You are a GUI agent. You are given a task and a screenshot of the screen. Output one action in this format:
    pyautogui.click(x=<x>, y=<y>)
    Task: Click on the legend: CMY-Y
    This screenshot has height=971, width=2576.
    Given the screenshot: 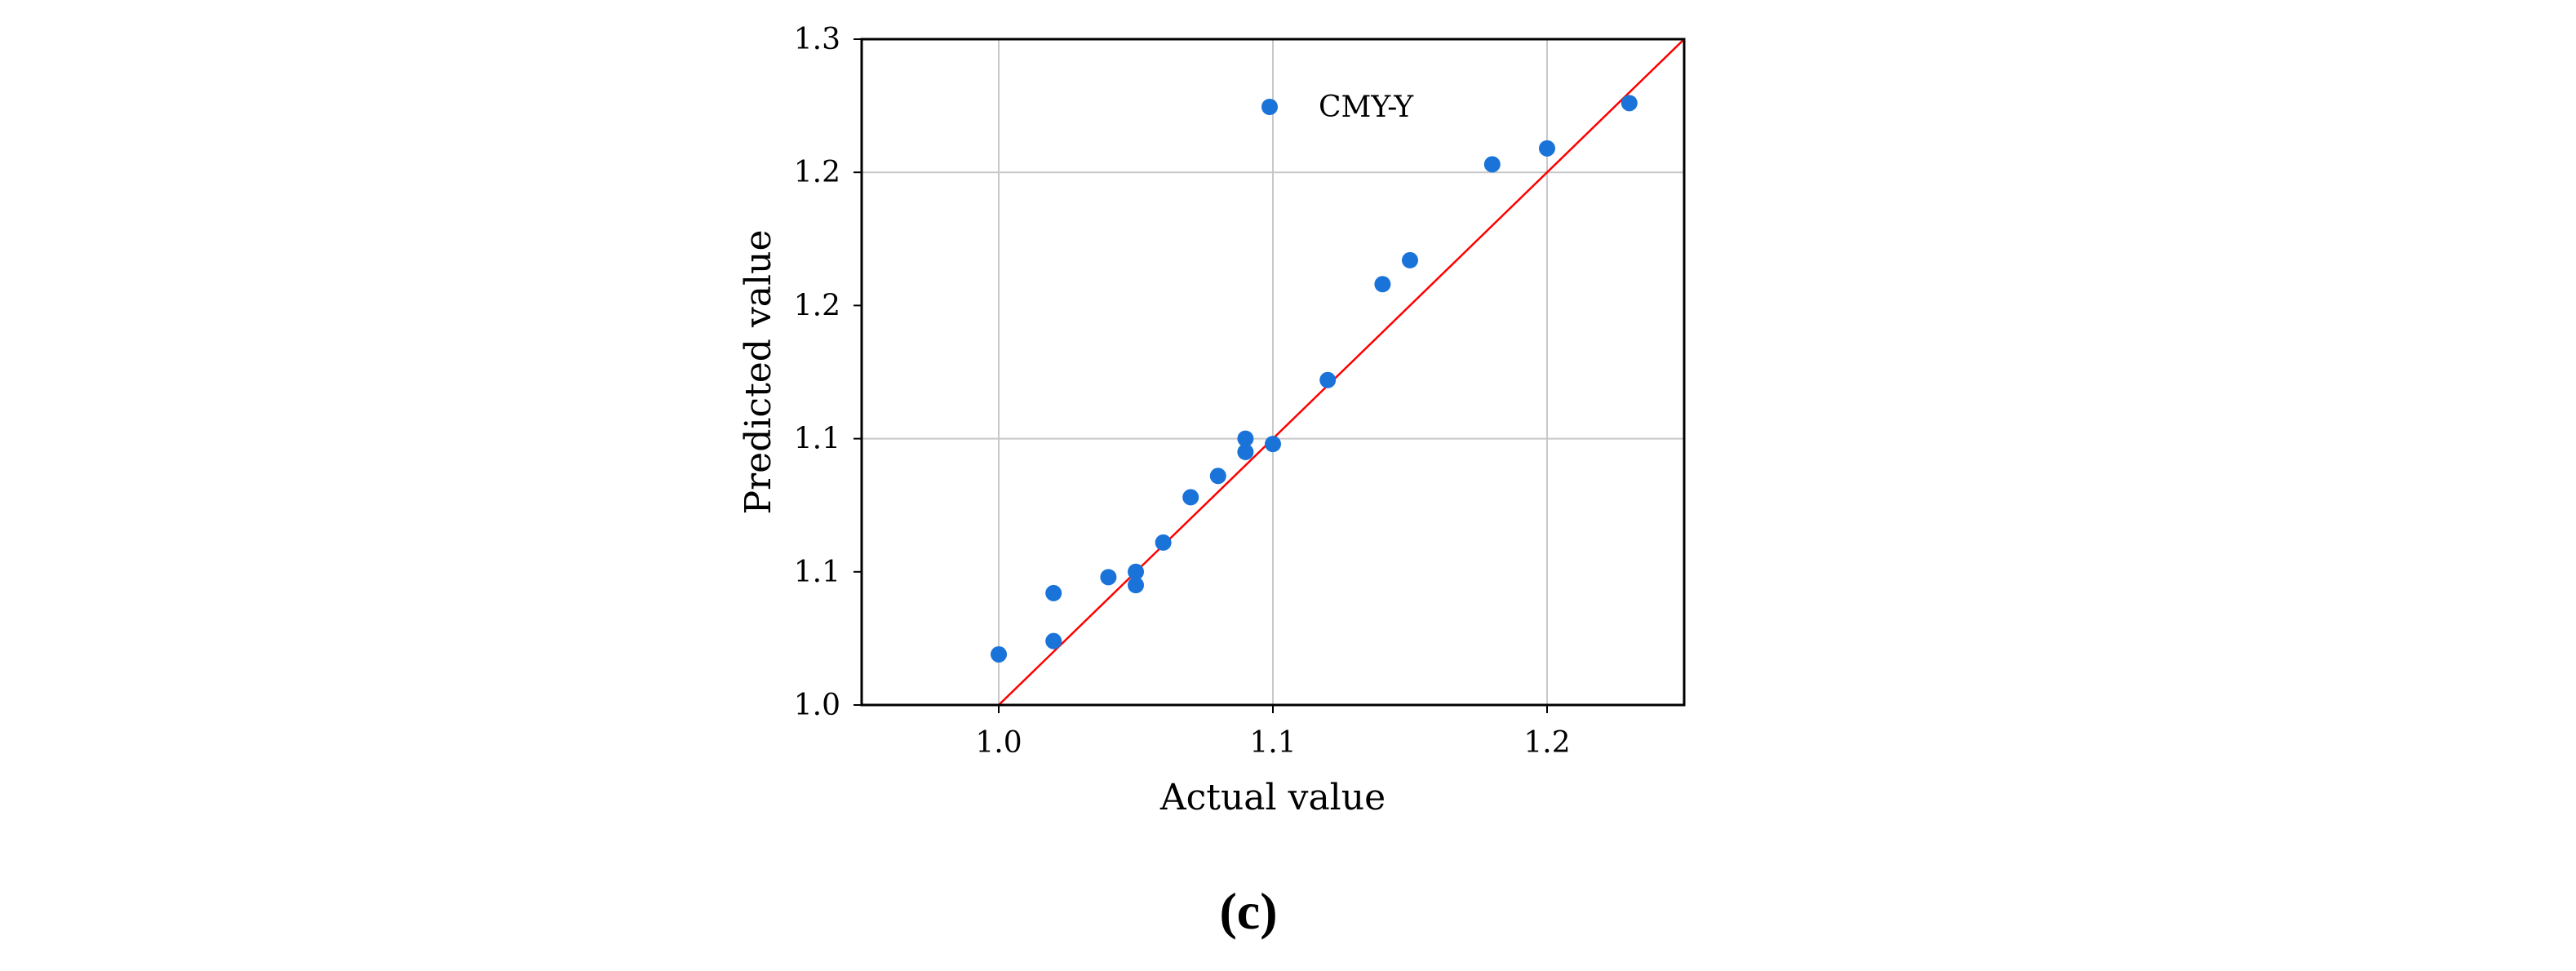 What is the action you would take?
    pyautogui.click(x=1337, y=107)
    